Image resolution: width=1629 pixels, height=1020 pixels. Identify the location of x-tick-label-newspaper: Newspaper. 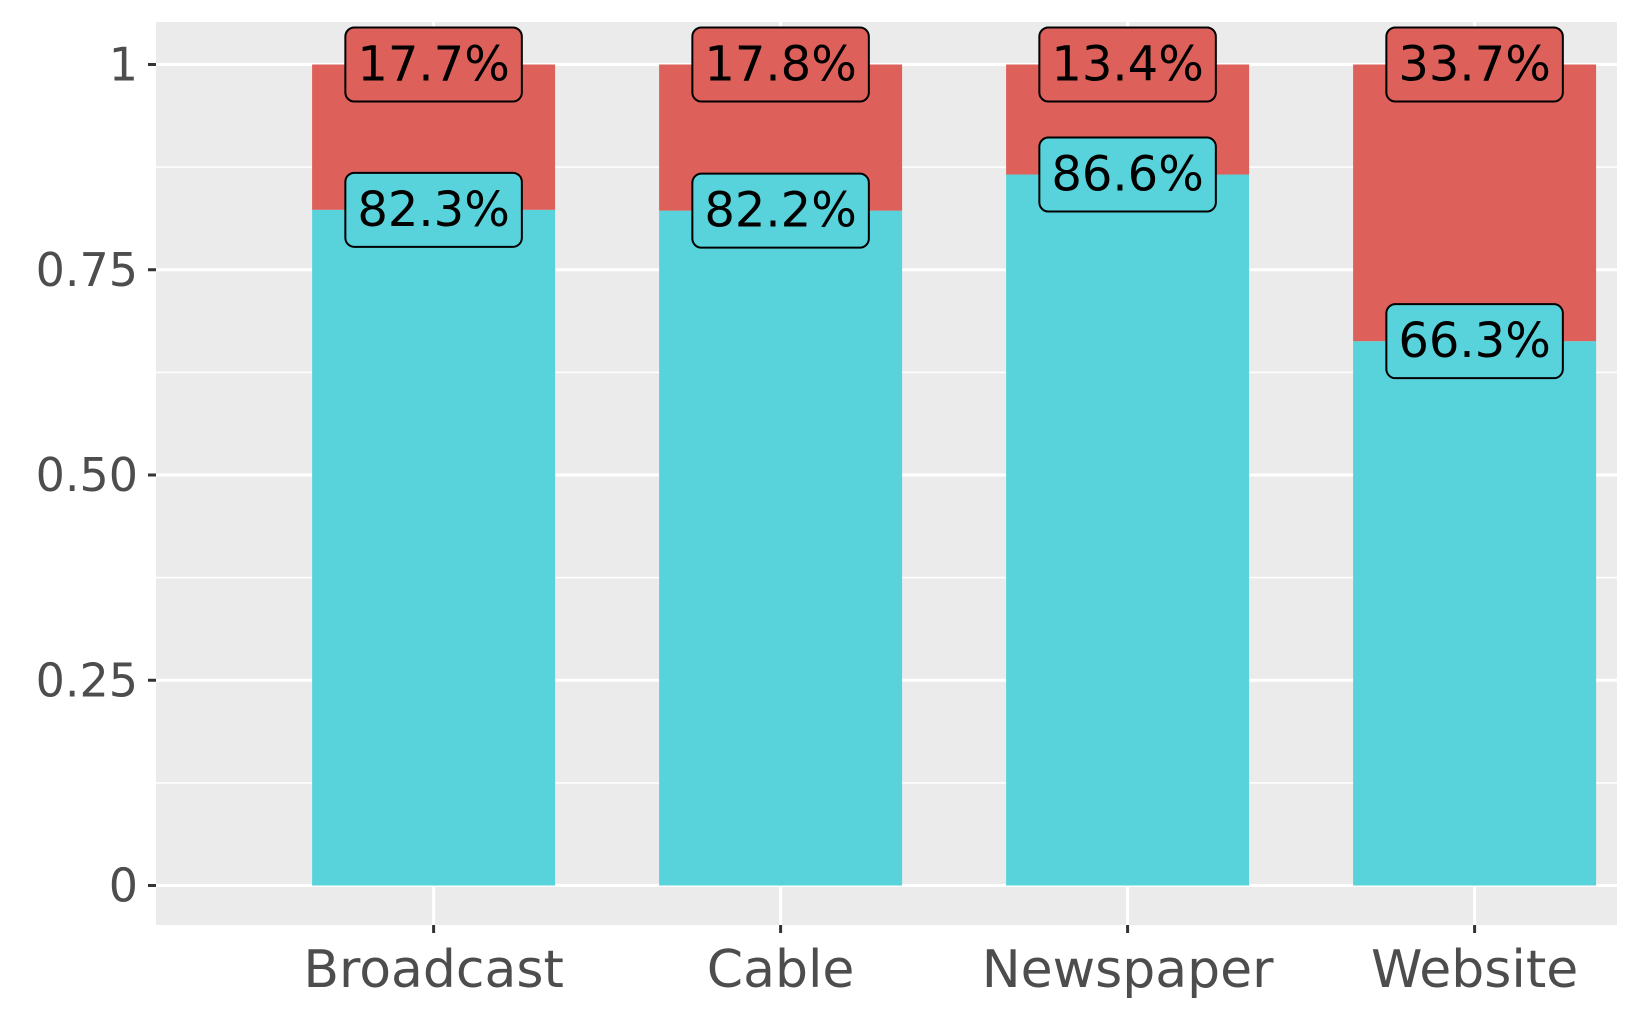
(1128, 970).